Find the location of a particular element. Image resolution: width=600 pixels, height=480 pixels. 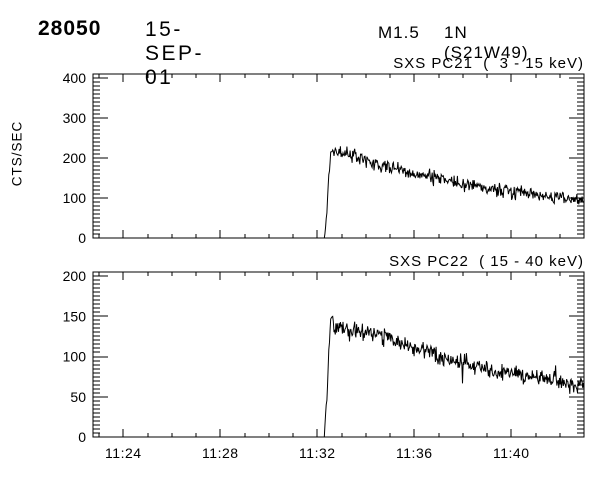

y-tick-label: 300 is located at coordinates (75, 118).